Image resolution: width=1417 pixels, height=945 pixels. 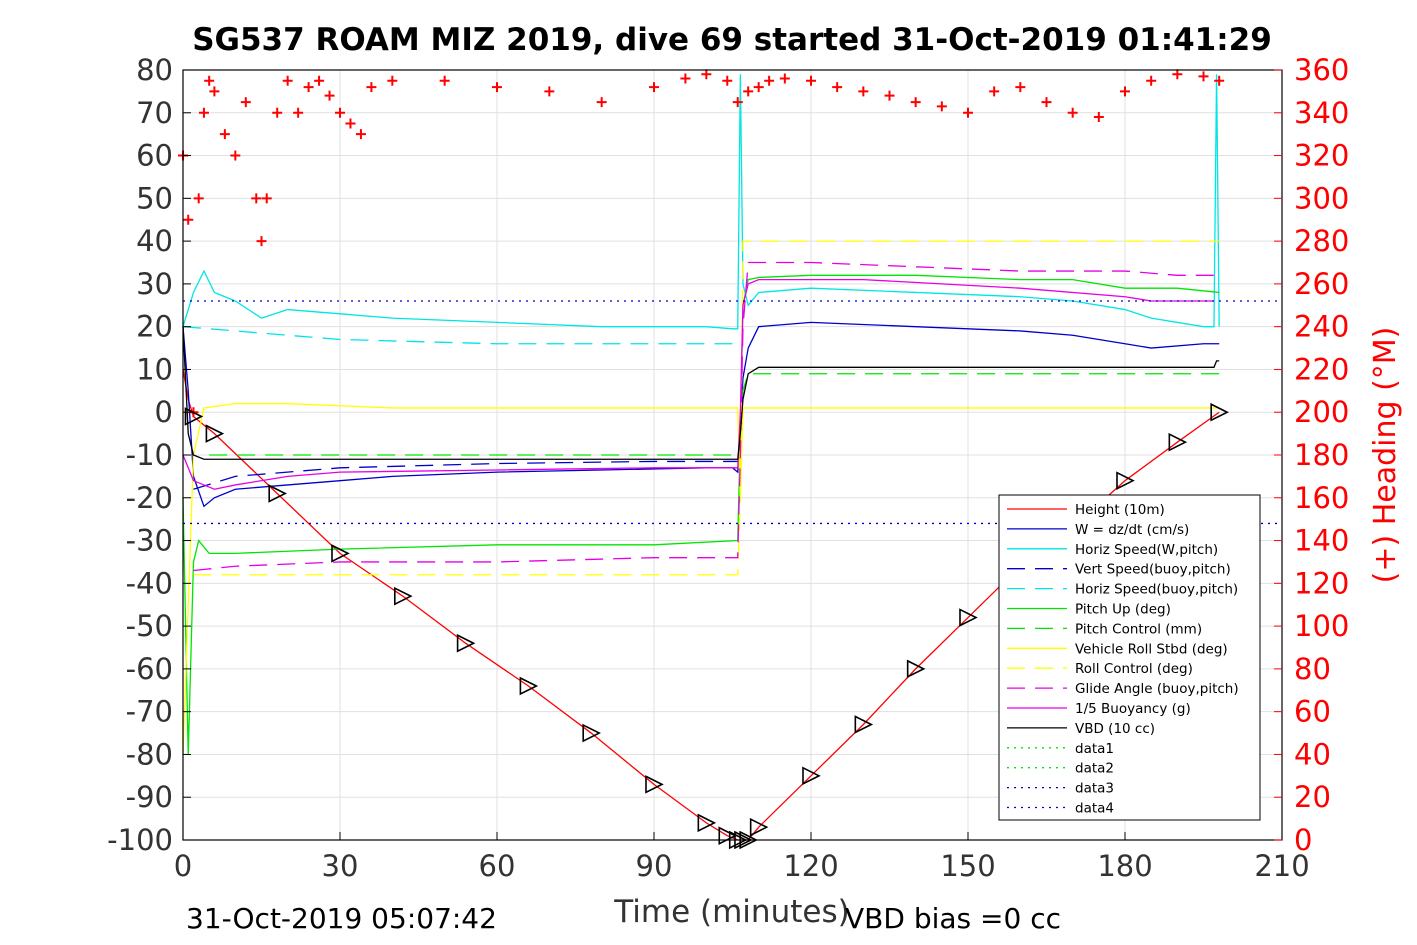 I want to click on legend-label: data4, so click(x=1094, y=809).